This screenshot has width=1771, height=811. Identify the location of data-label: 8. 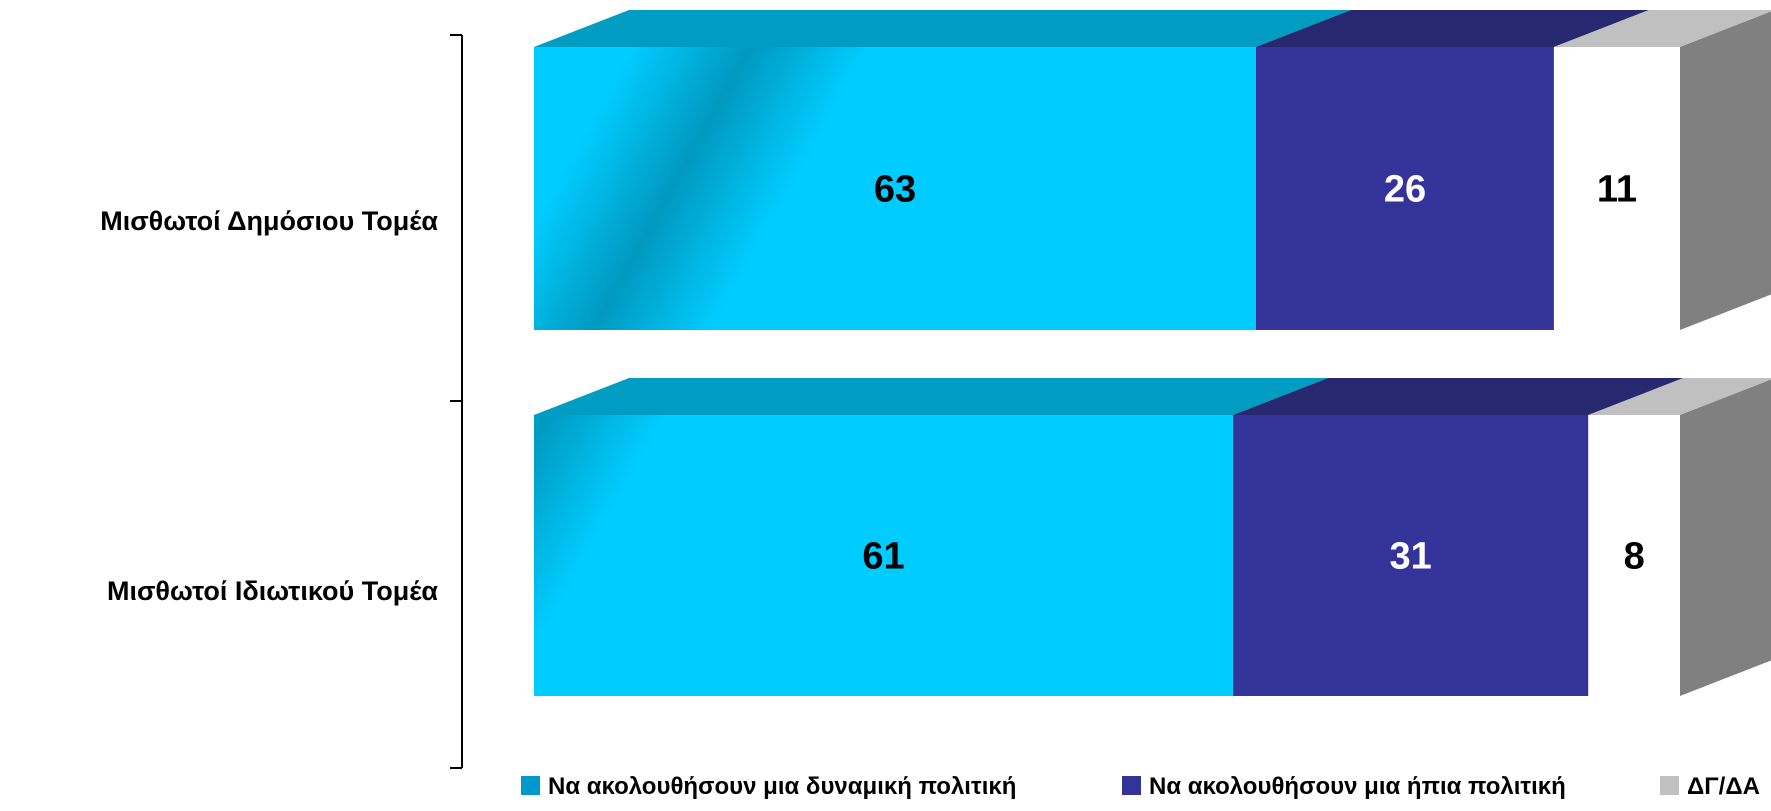
(1634, 557).